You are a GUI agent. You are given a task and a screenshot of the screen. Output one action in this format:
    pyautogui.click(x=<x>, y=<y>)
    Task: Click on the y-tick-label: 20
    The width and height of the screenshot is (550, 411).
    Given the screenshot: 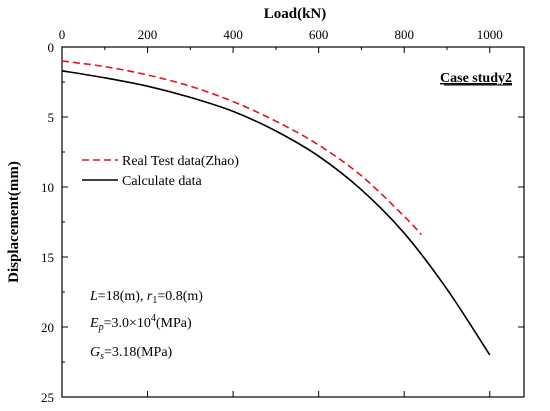 What is the action you would take?
    pyautogui.click(x=47, y=327)
    